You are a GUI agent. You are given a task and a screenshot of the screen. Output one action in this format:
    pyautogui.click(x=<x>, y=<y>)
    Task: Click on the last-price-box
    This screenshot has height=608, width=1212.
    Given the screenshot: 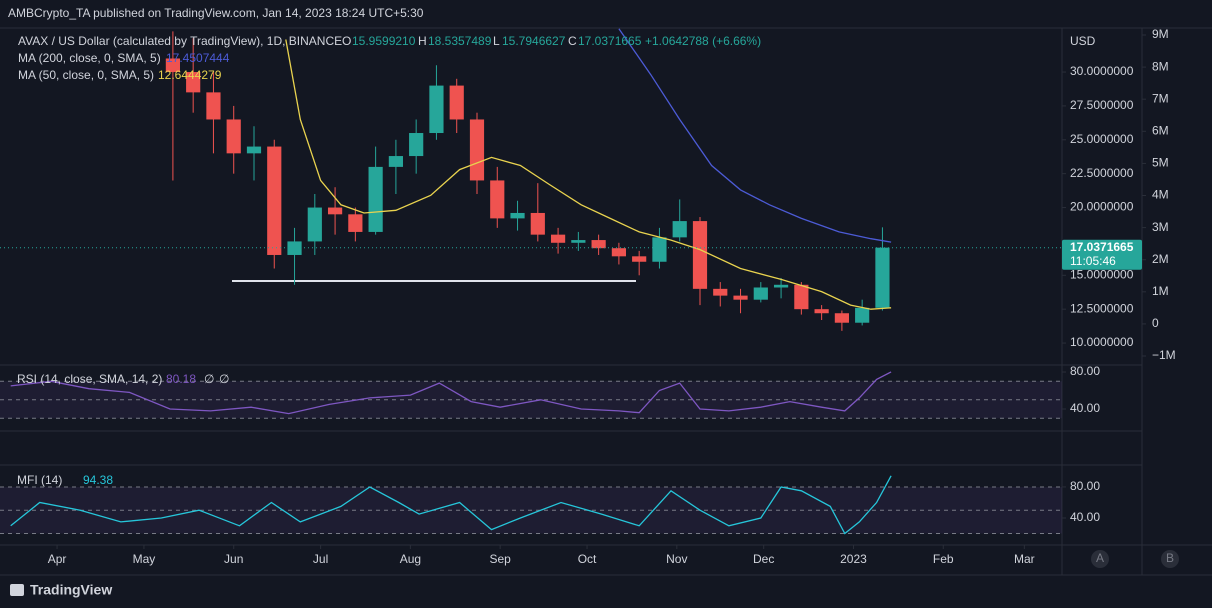 What is the action you would take?
    pyautogui.click(x=1102, y=254)
    